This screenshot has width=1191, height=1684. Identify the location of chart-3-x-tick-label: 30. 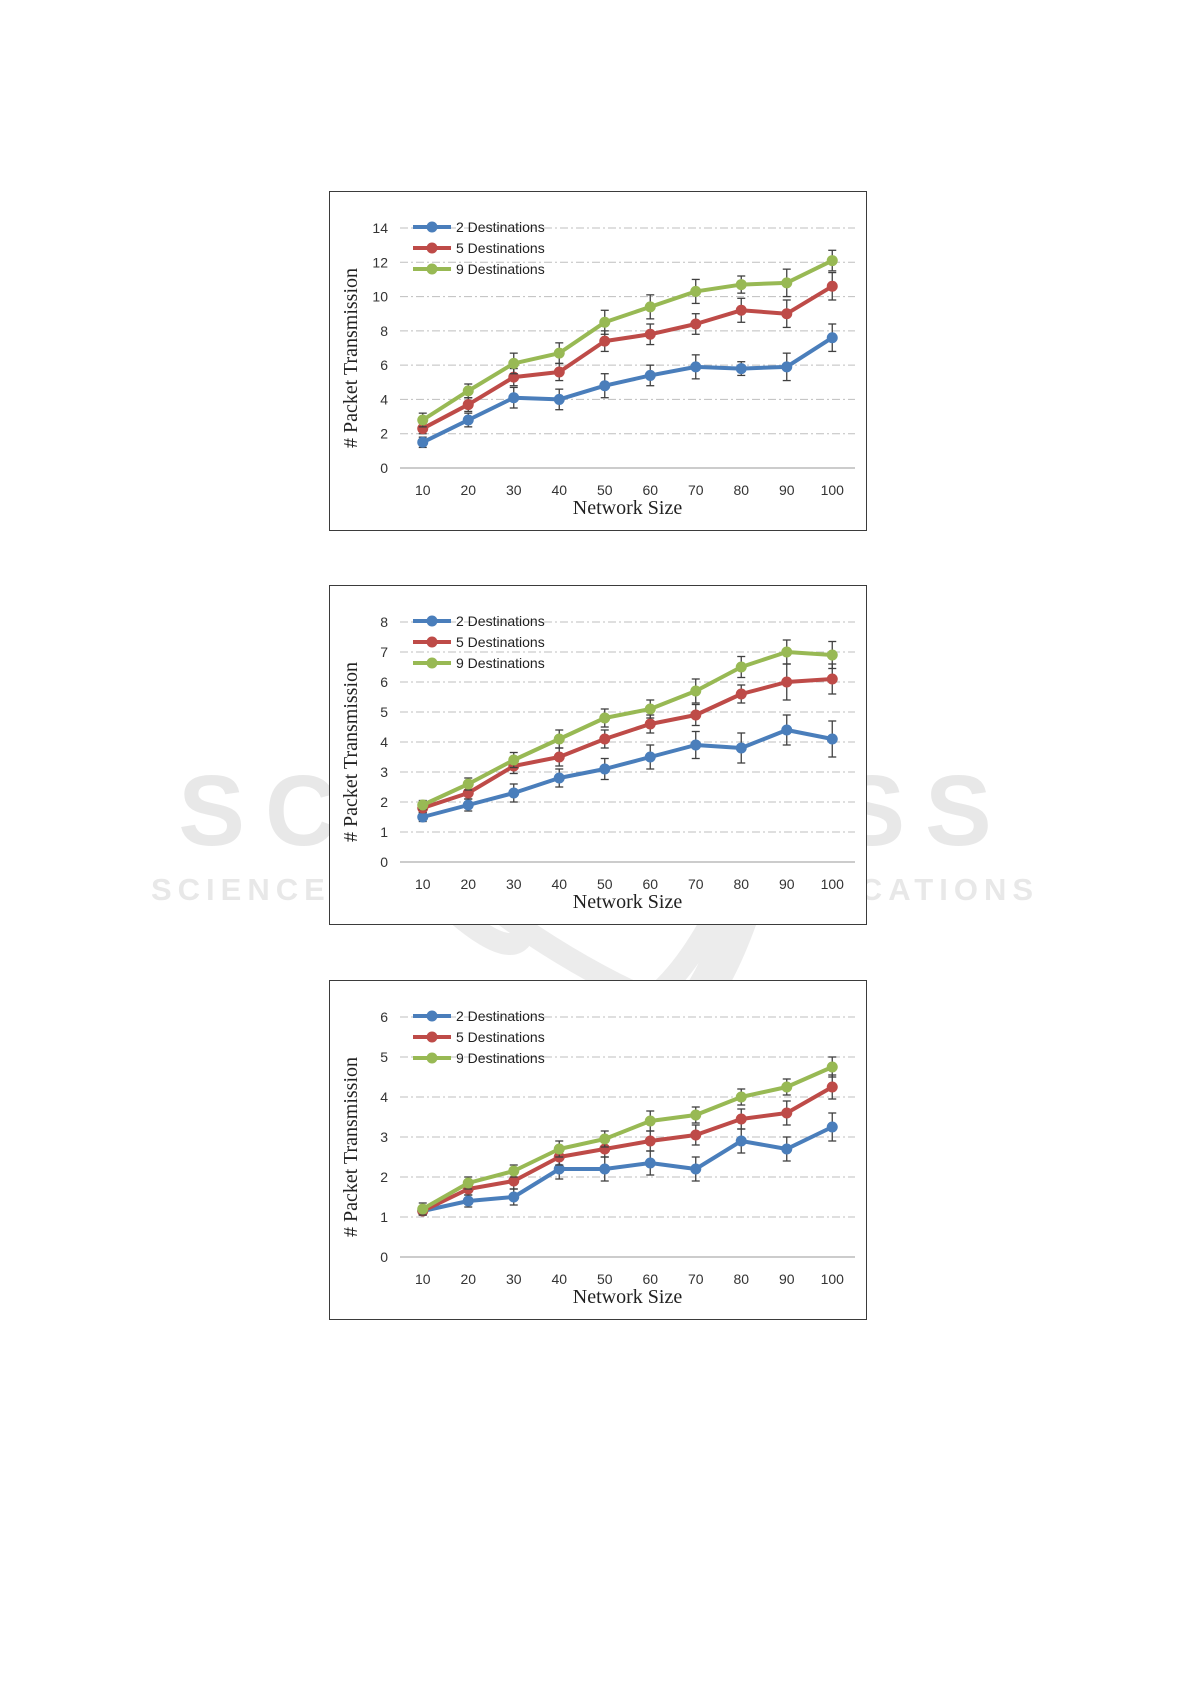
(514, 1279).